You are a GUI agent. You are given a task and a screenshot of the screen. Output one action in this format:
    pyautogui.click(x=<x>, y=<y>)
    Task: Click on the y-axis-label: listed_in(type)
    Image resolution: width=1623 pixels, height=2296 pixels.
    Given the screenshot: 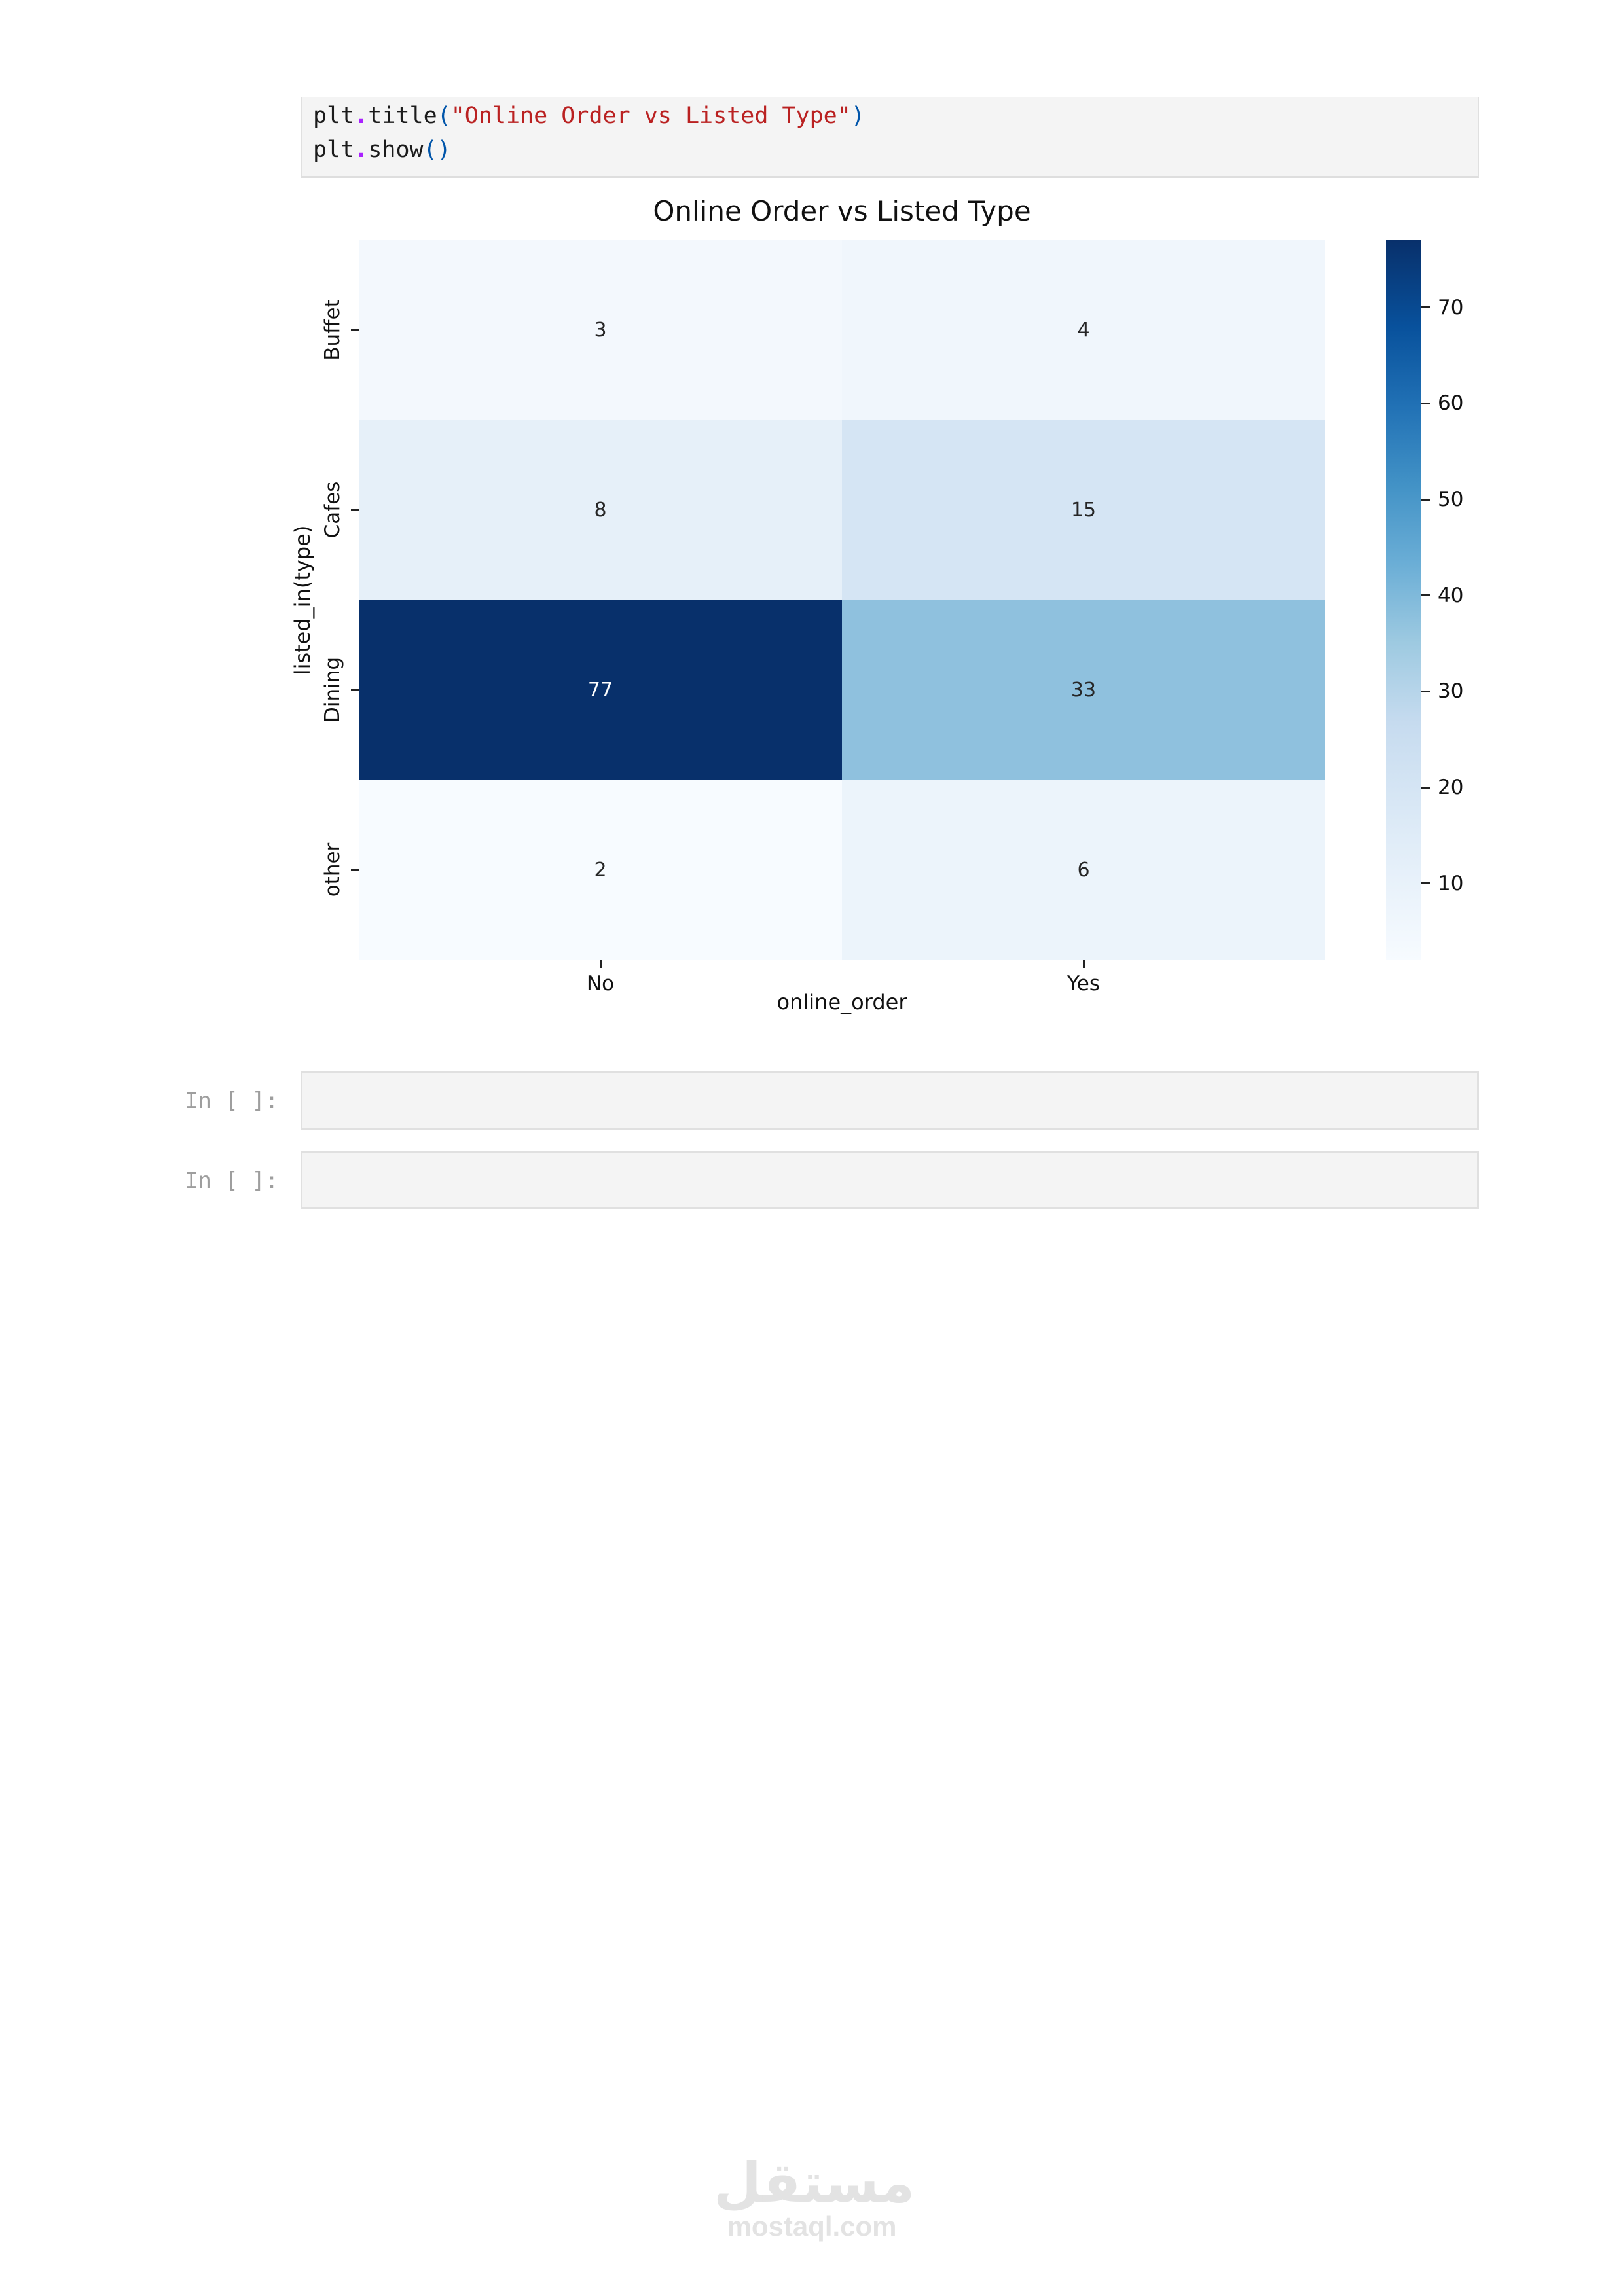 What is the action you would take?
    pyautogui.click(x=302, y=600)
    